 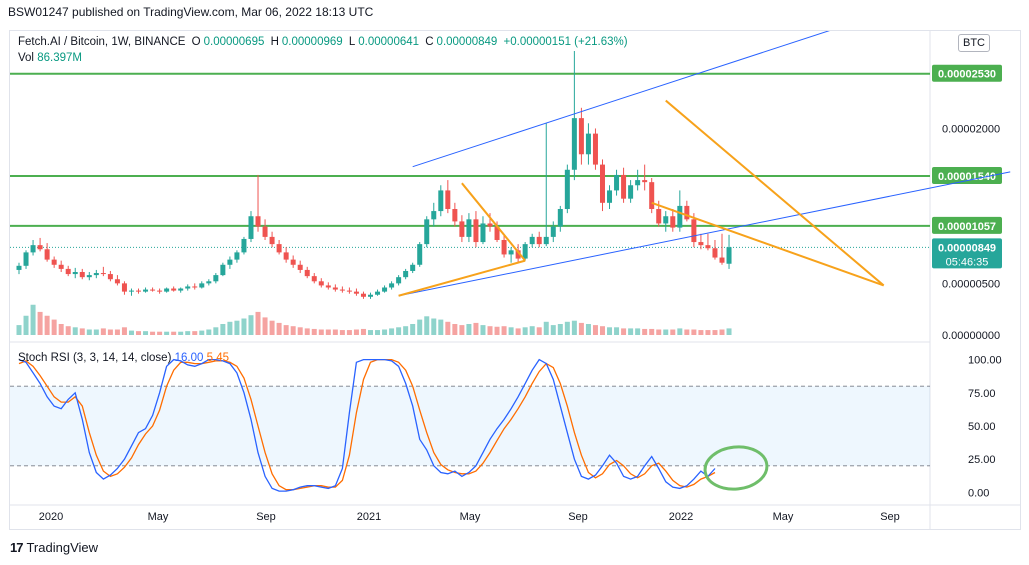 I want to click on x-tick-label: May, so click(x=783, y=517).